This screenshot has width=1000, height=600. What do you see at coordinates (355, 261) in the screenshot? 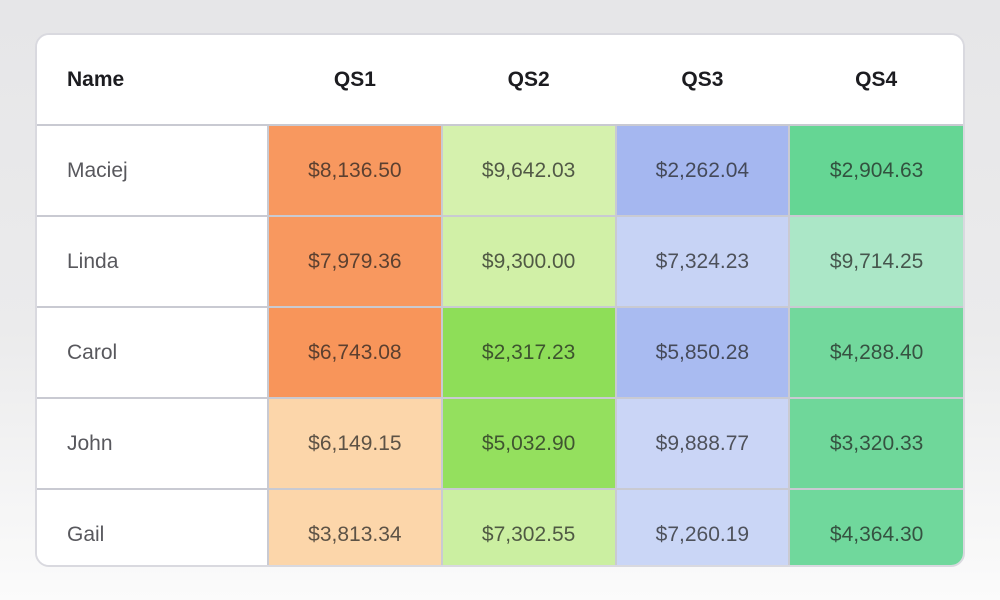
I see `value-cell-qs1: $7,979.36` at bounding box center [355, 261].